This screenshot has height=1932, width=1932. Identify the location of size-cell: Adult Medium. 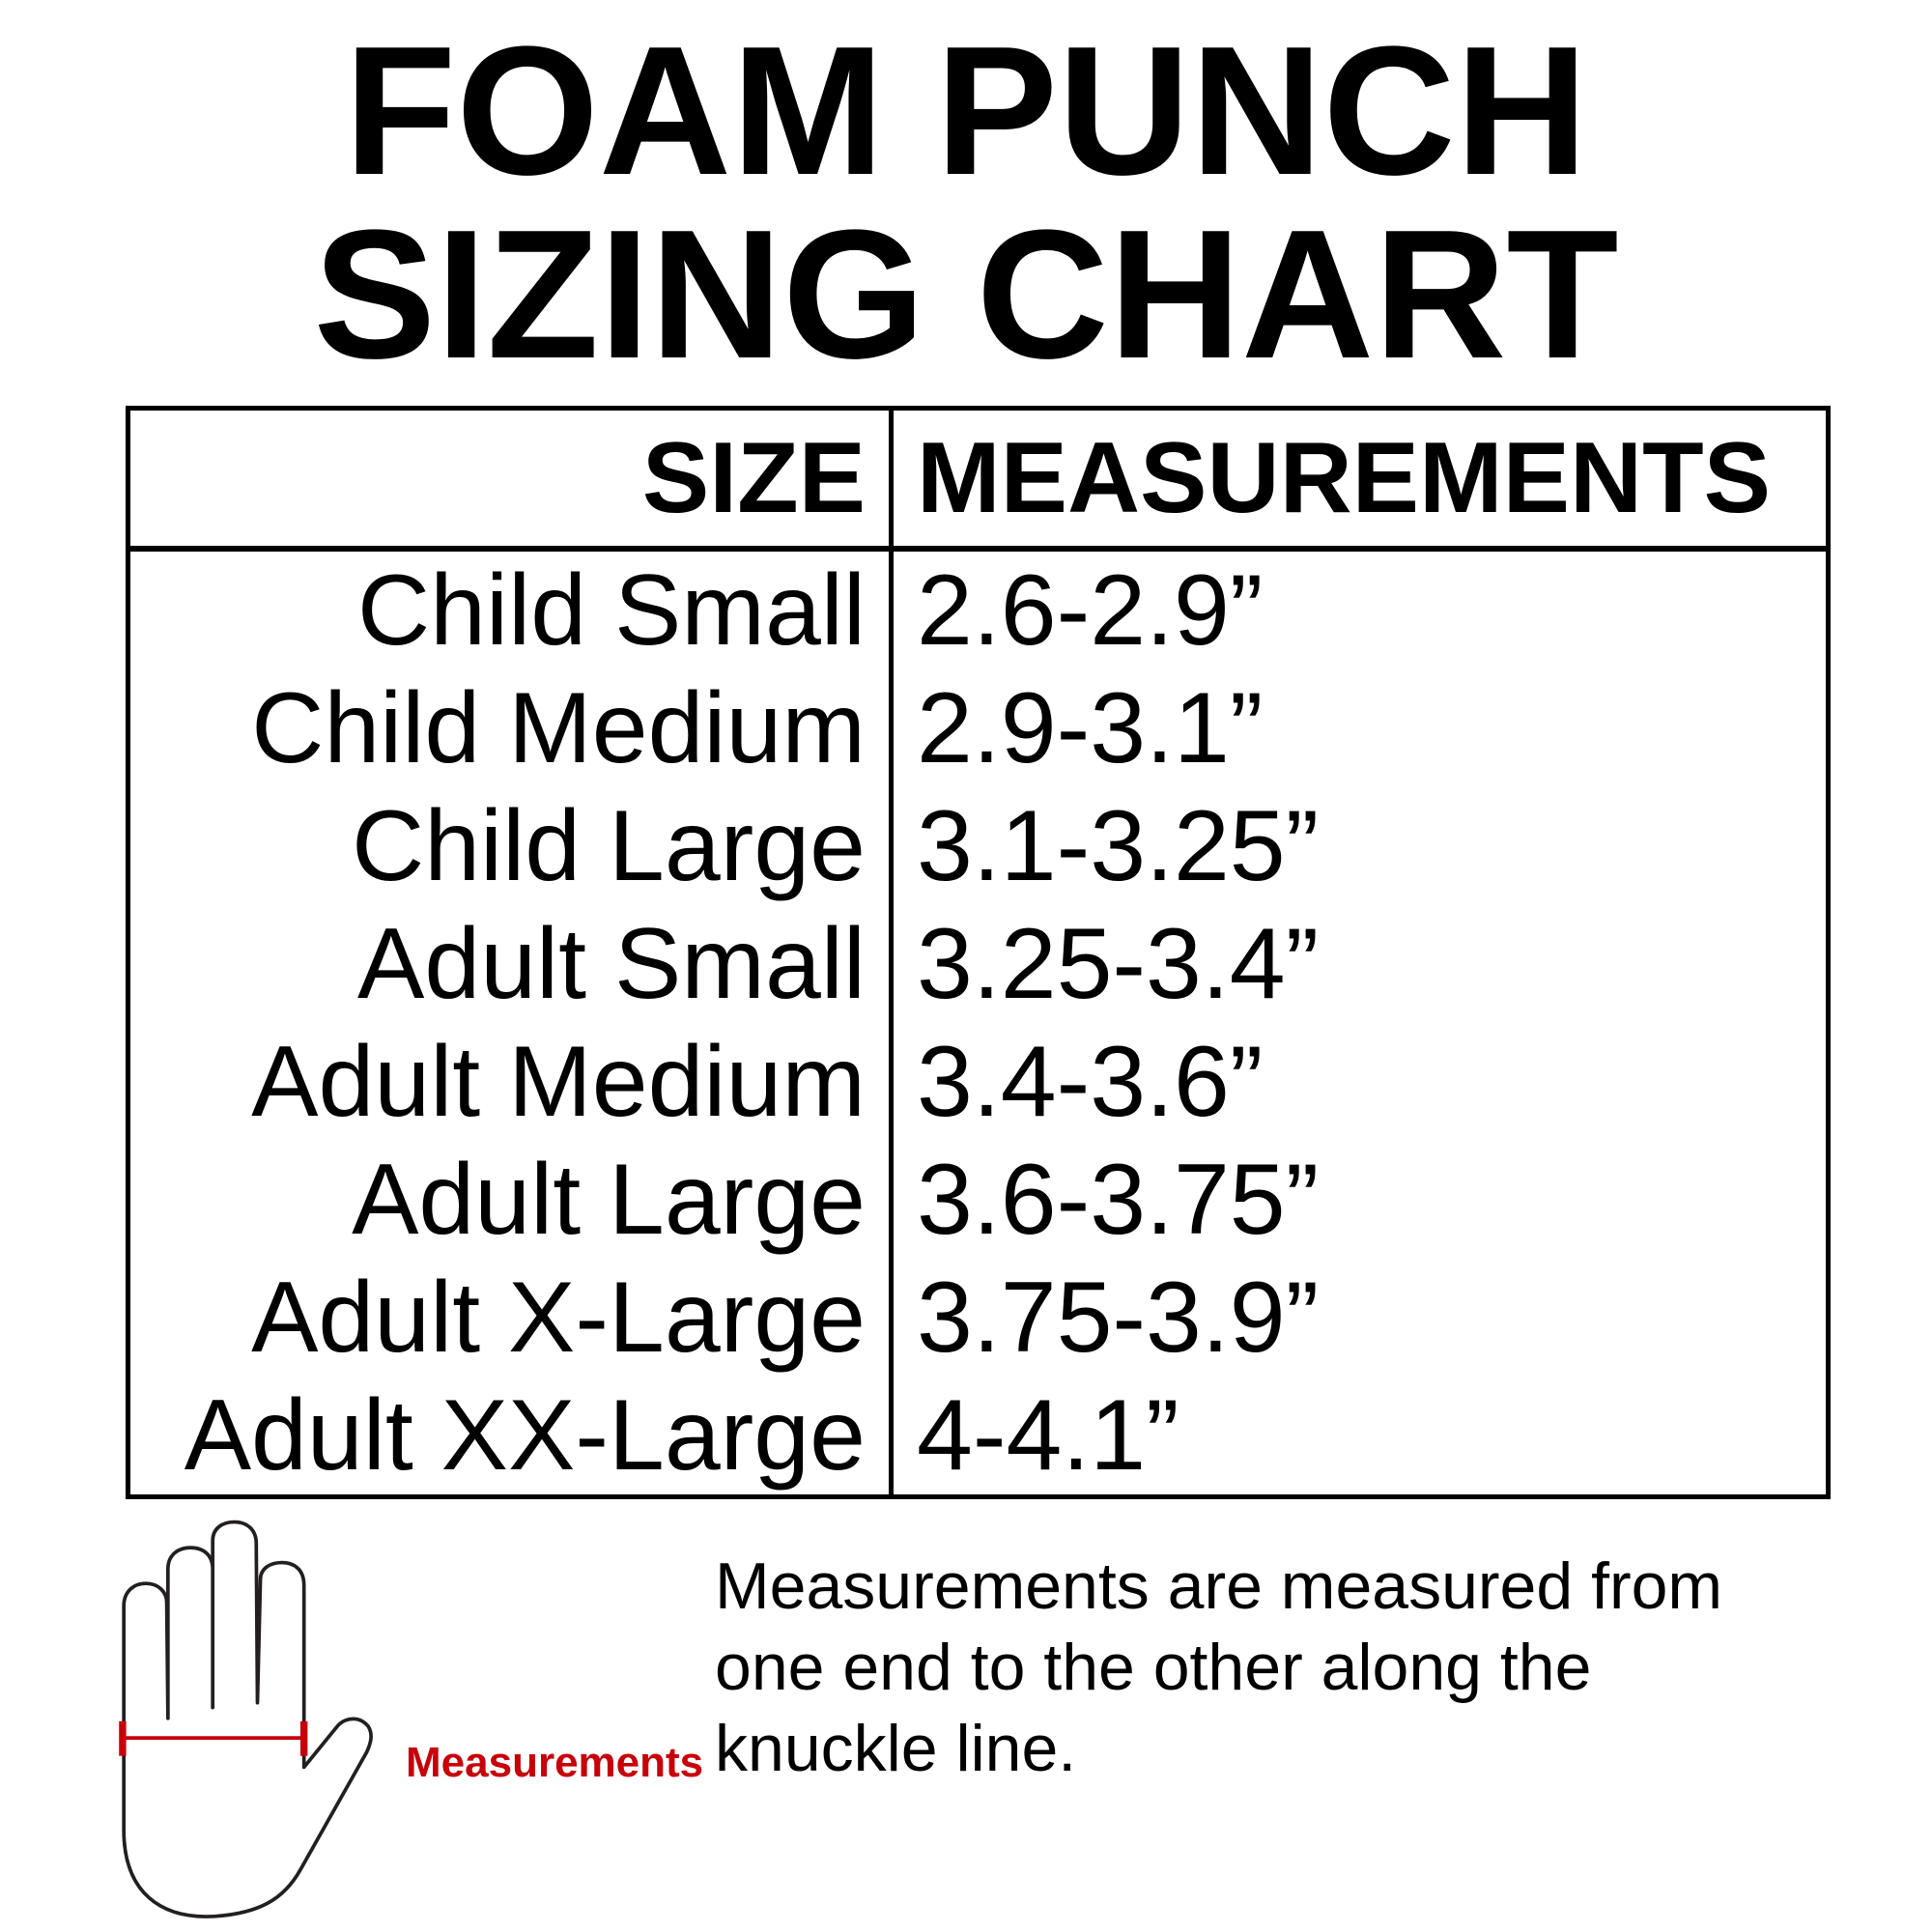
(511, 1082).